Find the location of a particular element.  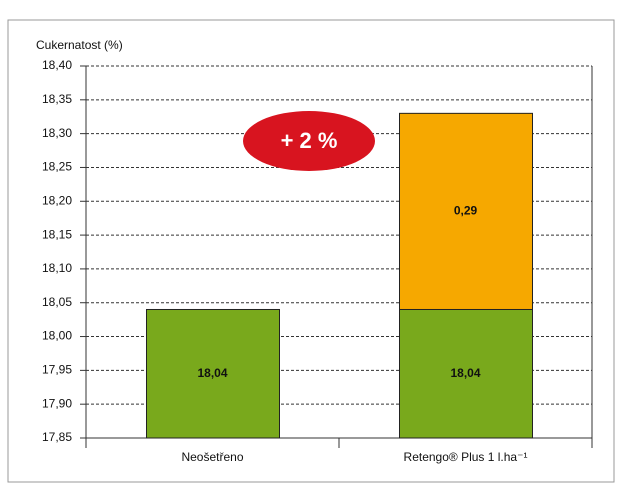

y-tick-label: 17,85 is located at coordinates (57, 437).